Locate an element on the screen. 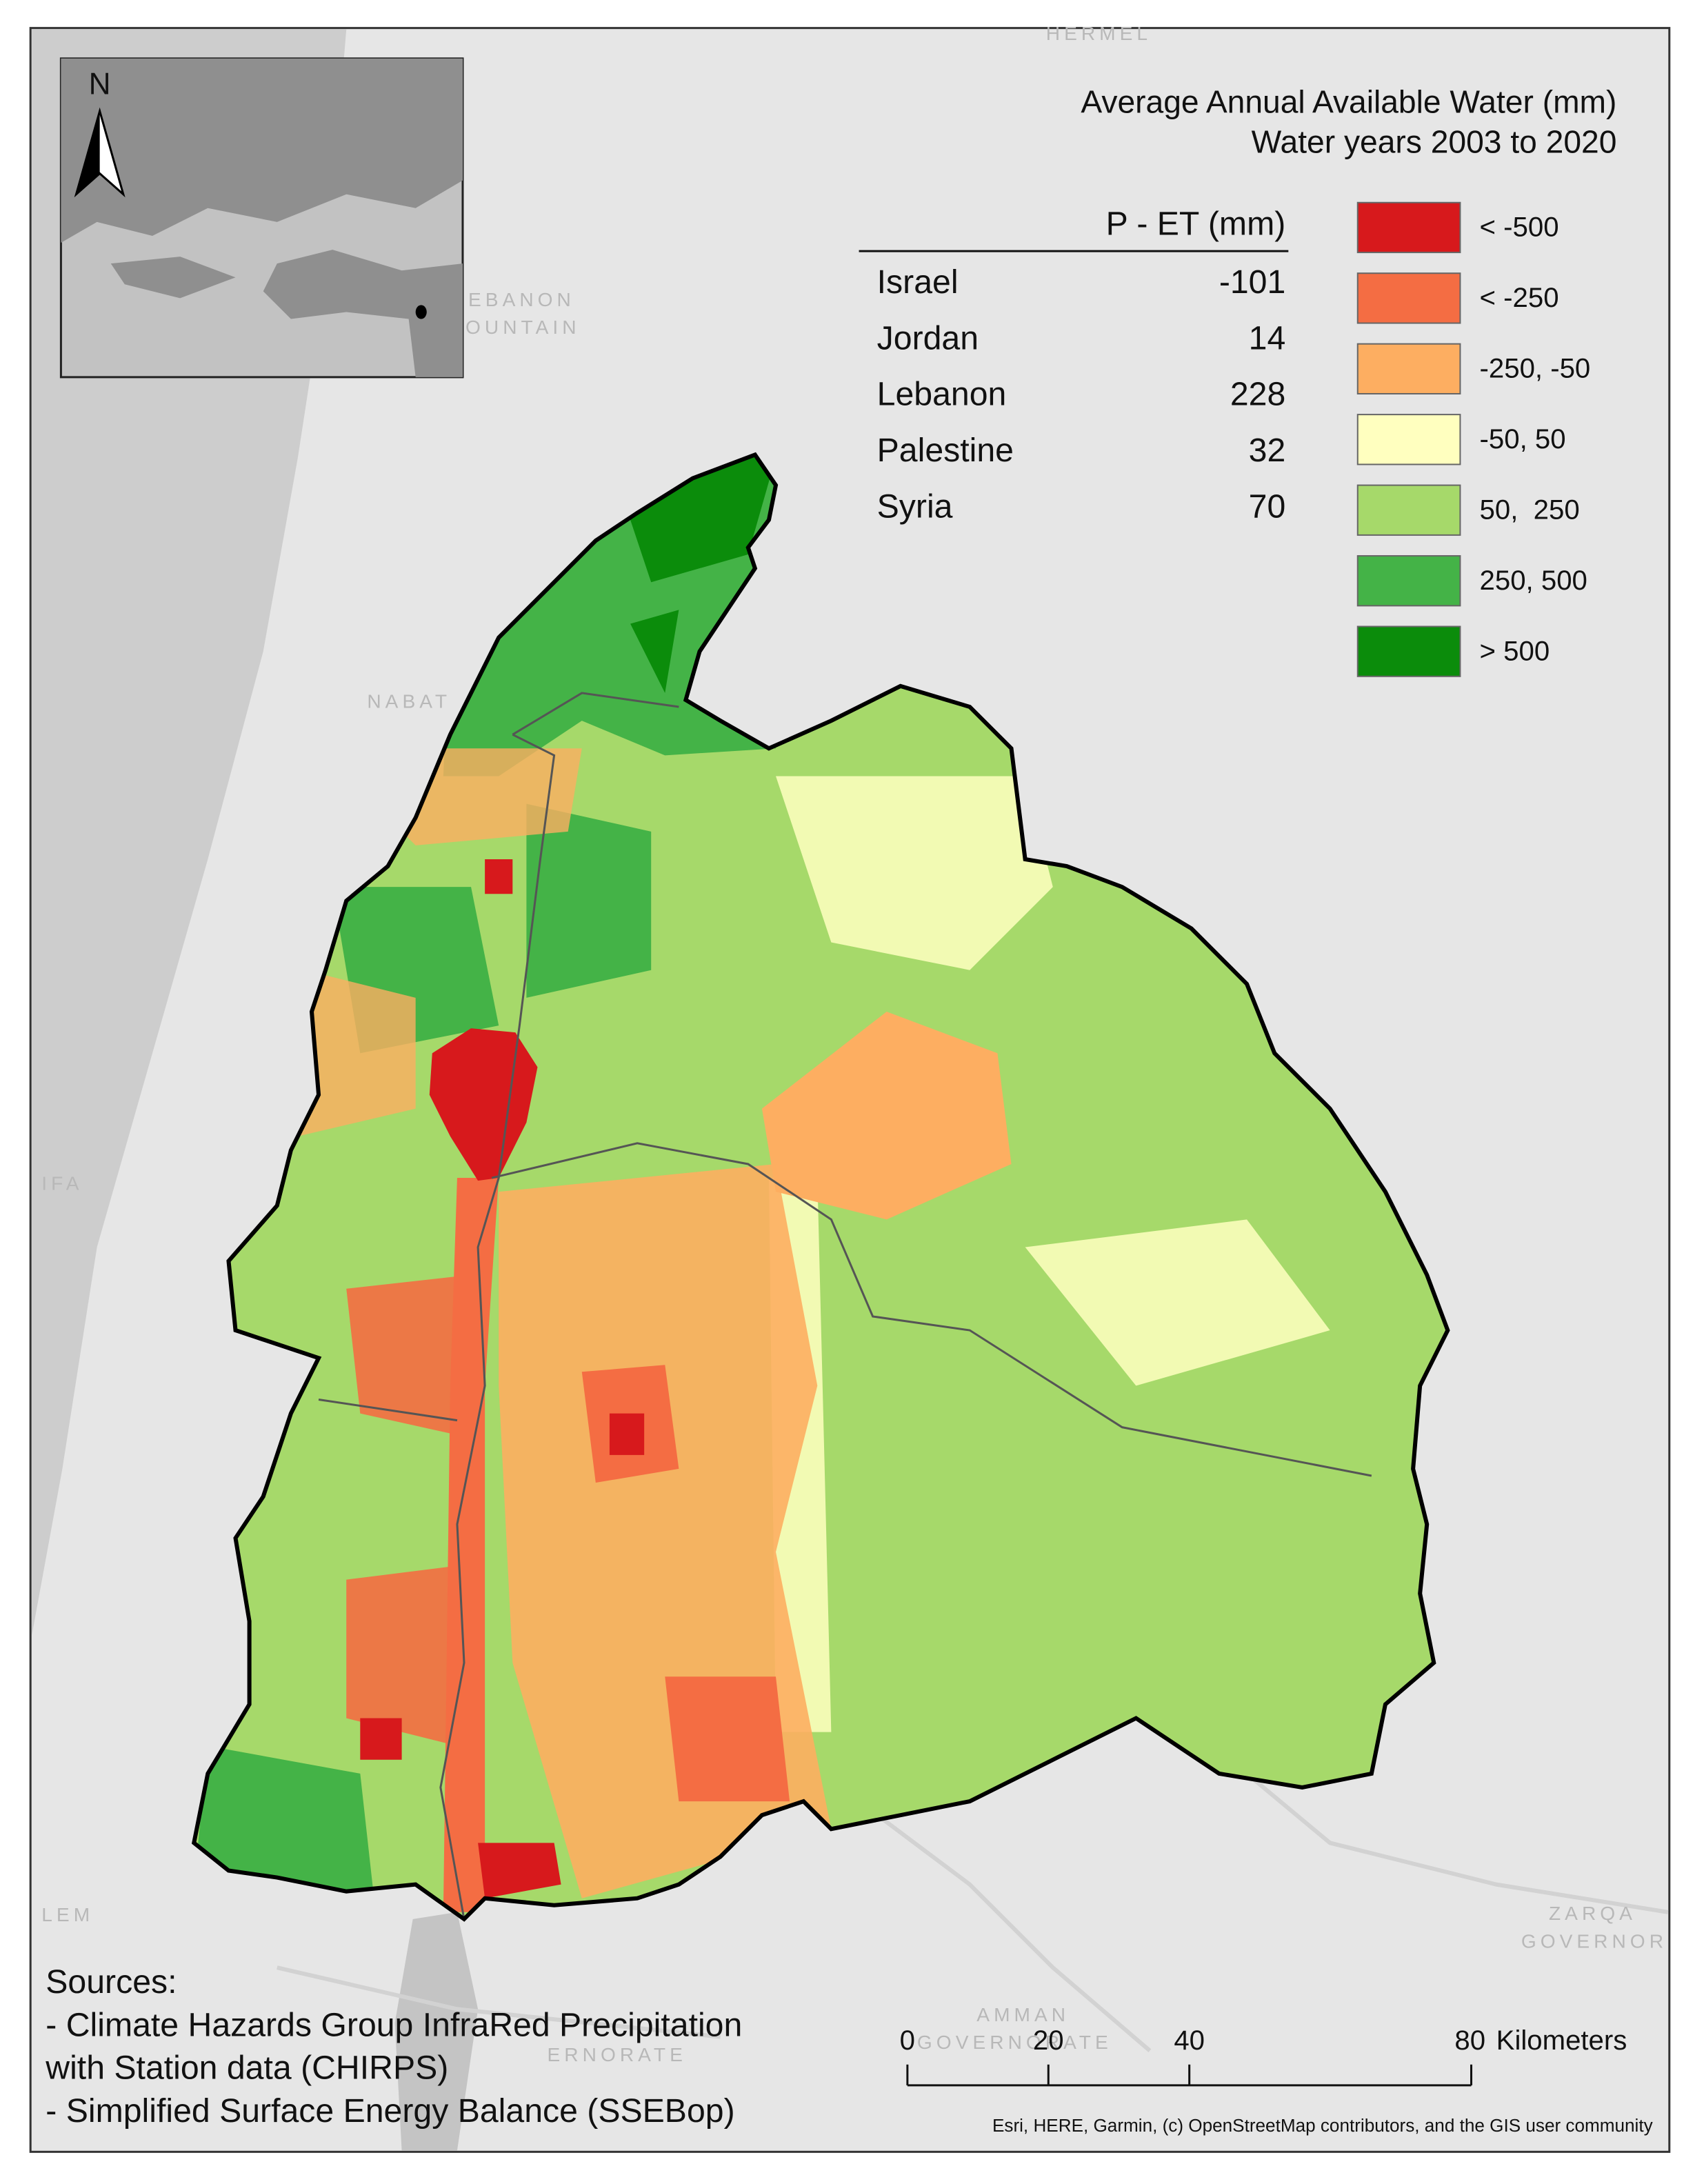 This screenshot has height=2184, width=1704. place-label: OUNTAIN is located at coordinates (523, 327).